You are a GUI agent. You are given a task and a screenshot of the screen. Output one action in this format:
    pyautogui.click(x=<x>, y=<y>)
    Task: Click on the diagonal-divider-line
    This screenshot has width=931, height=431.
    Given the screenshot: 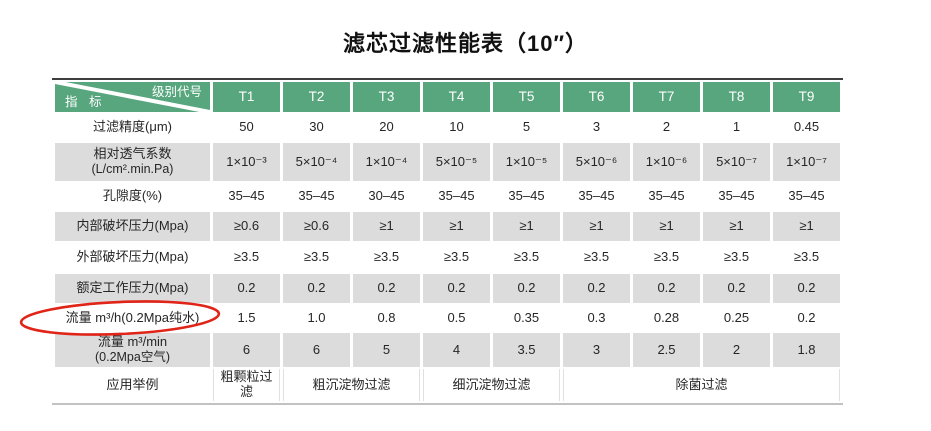 What is the action you would take?
    pyautogui.click(x=132, y=97)
    